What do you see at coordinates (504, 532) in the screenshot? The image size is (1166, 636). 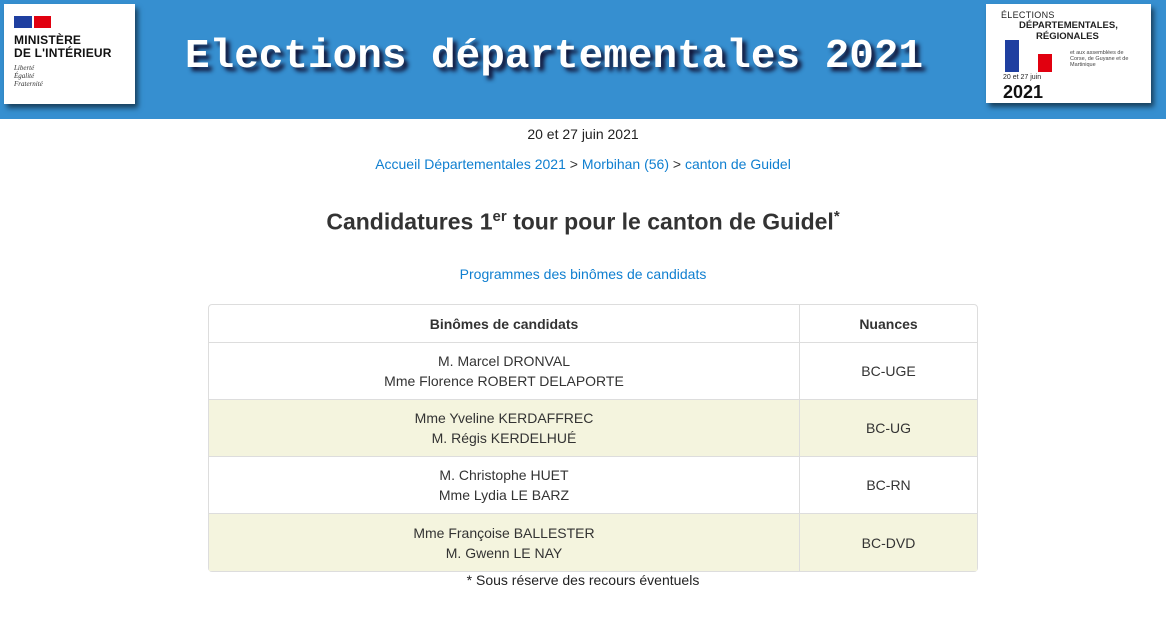 I see `candidate-name: Mme Françoise BALLESTER` at bounding box center [504, 532].